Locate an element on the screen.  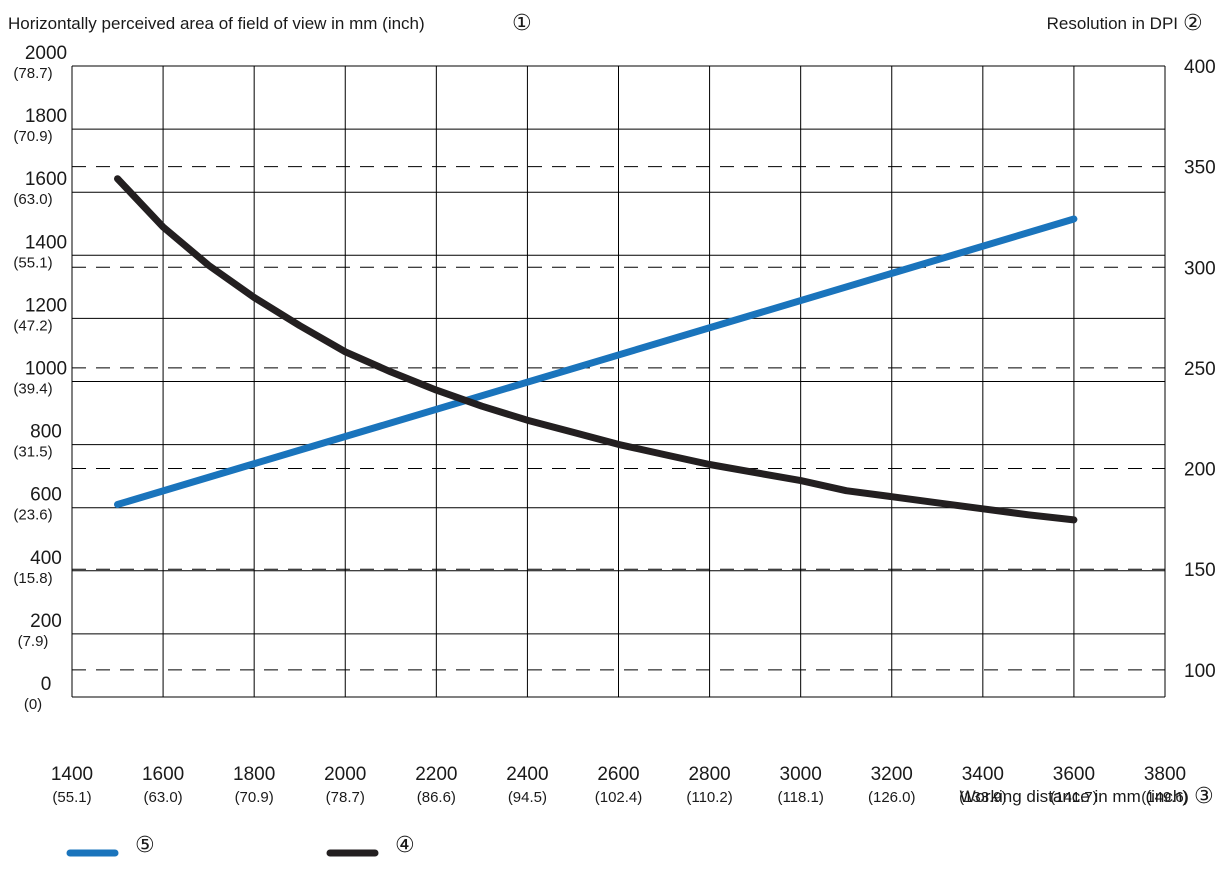
x-tick-label: 1400 is located at coordinates (72, 774).